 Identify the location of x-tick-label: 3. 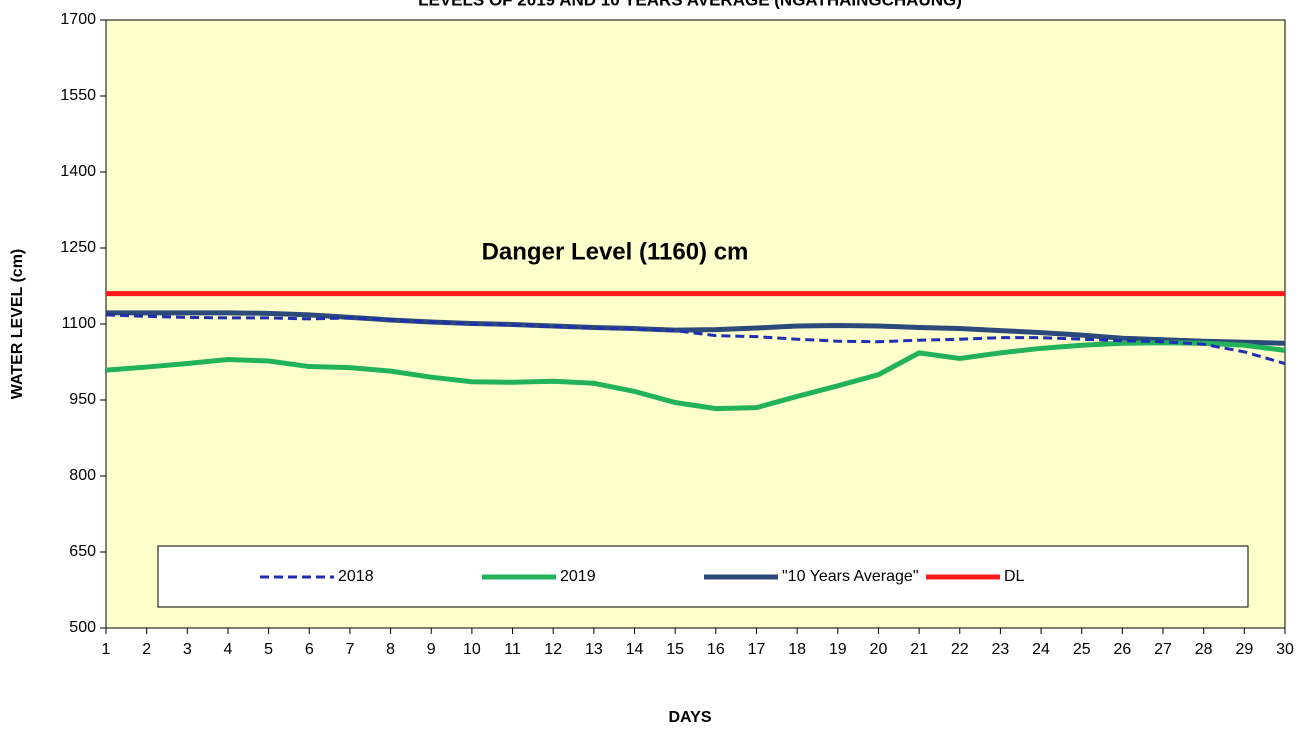
(187, 649).